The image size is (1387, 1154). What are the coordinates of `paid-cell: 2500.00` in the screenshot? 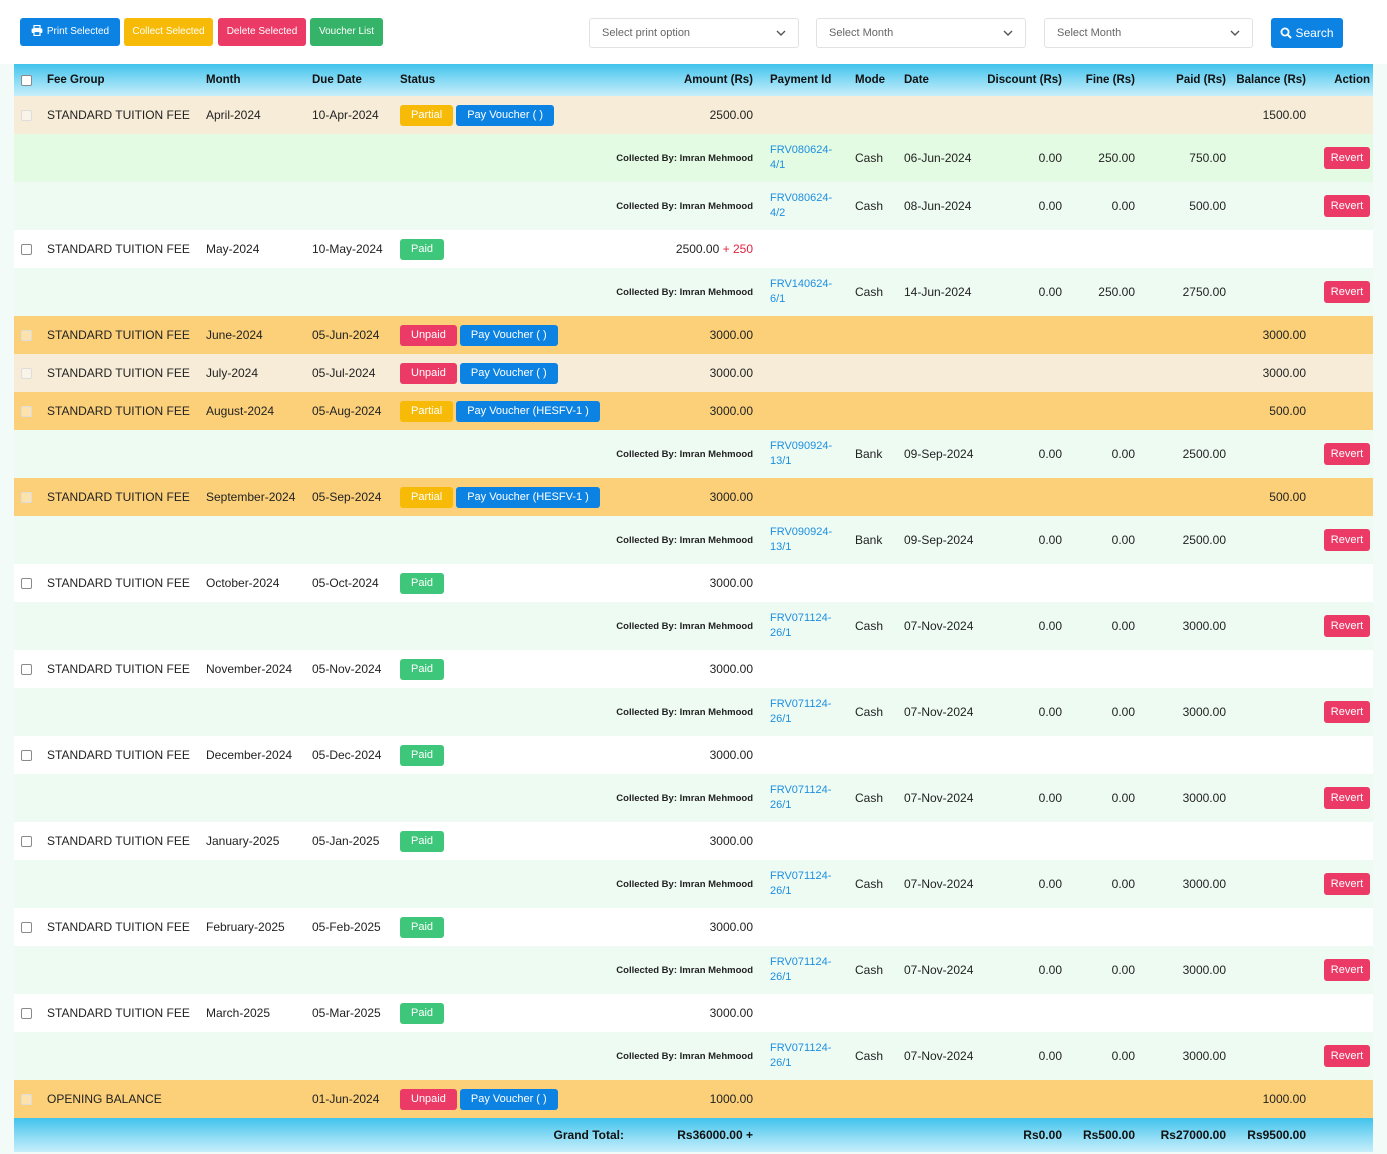 It's located at (1204, 454).